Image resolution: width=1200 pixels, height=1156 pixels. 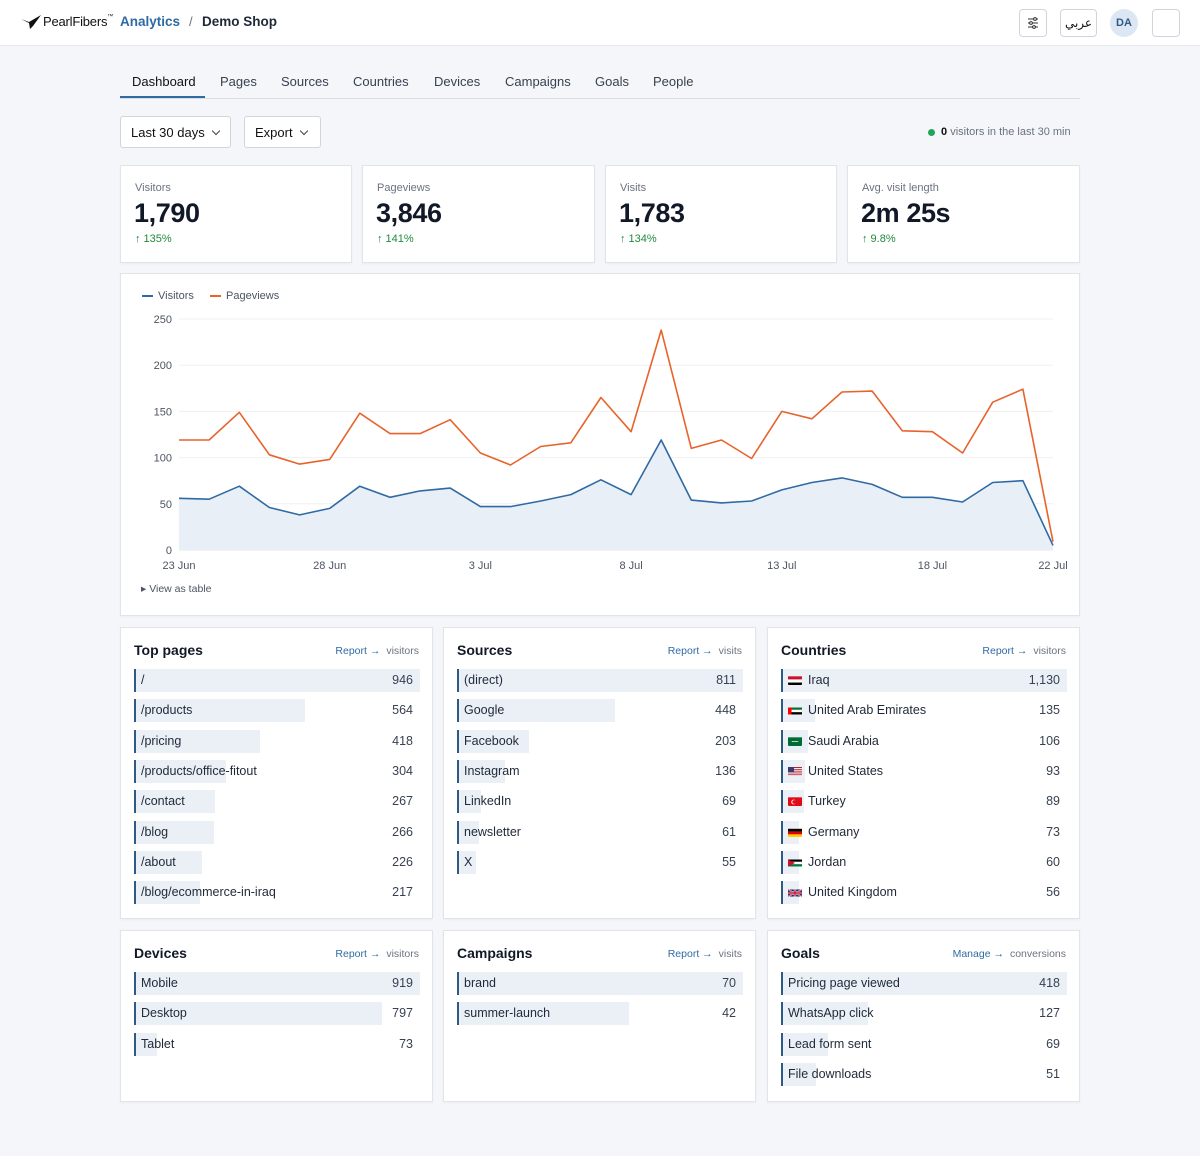 I want to click on row-label-text: Saudi Arabia, so click(x=843, y=740).